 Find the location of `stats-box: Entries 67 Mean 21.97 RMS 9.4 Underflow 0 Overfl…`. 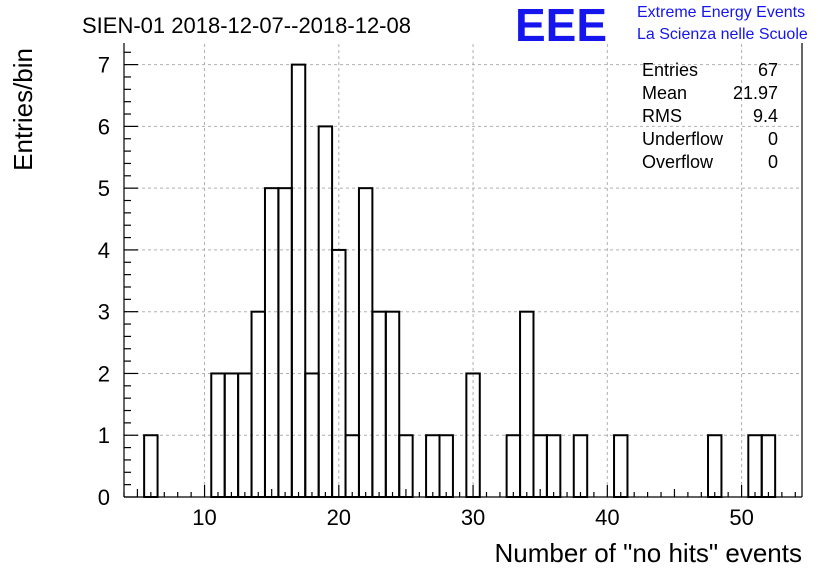

stats-box: Entries 67 Mean 21.97 RMS 9.4 Underflow 0 Overfl… is located at coordinates (710, 116).